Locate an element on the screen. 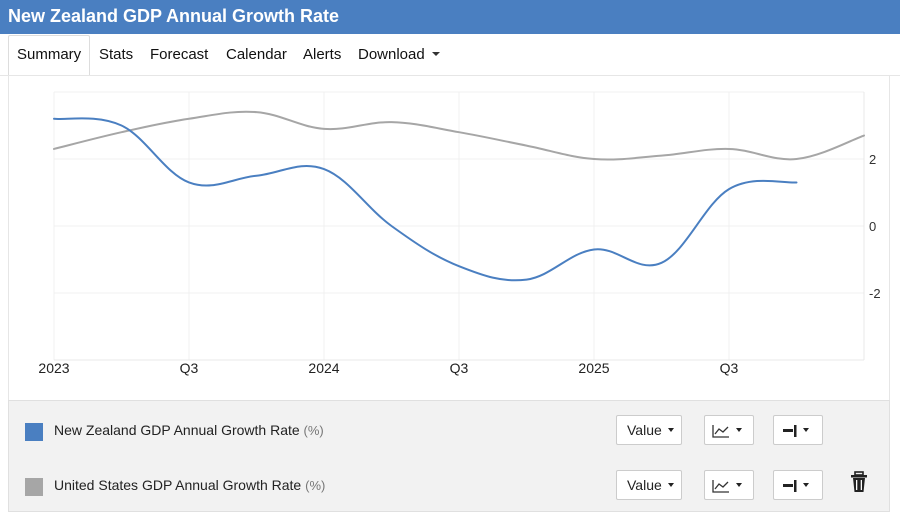 The image size is (900, 516). y-tick-label: 0 is located at coordinates (872, 226).